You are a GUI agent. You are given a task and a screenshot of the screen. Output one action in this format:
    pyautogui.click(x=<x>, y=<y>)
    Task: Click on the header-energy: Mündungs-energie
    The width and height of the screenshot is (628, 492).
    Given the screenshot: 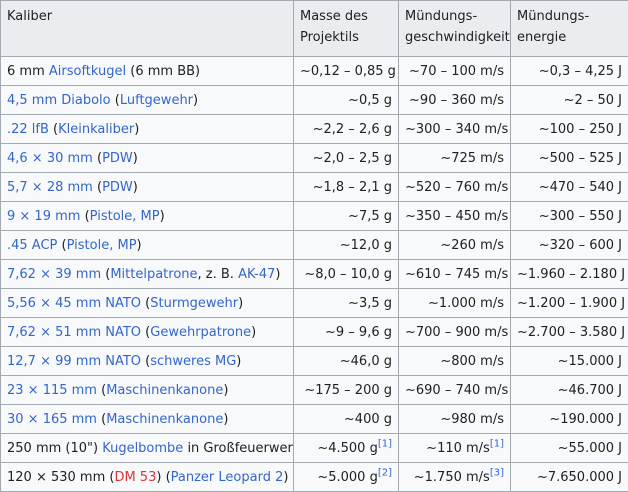 What is the action you would take?
    pyautogui.click(x=569, y=29)
    